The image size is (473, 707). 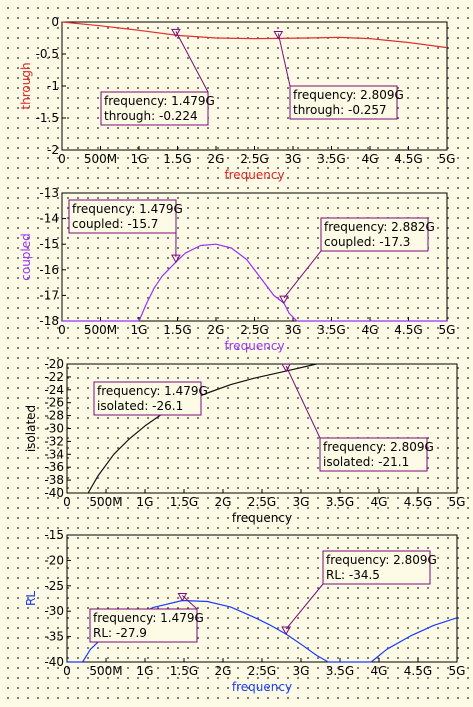 I want to click on y-tick-label: -13, so click(x=49, y=193).